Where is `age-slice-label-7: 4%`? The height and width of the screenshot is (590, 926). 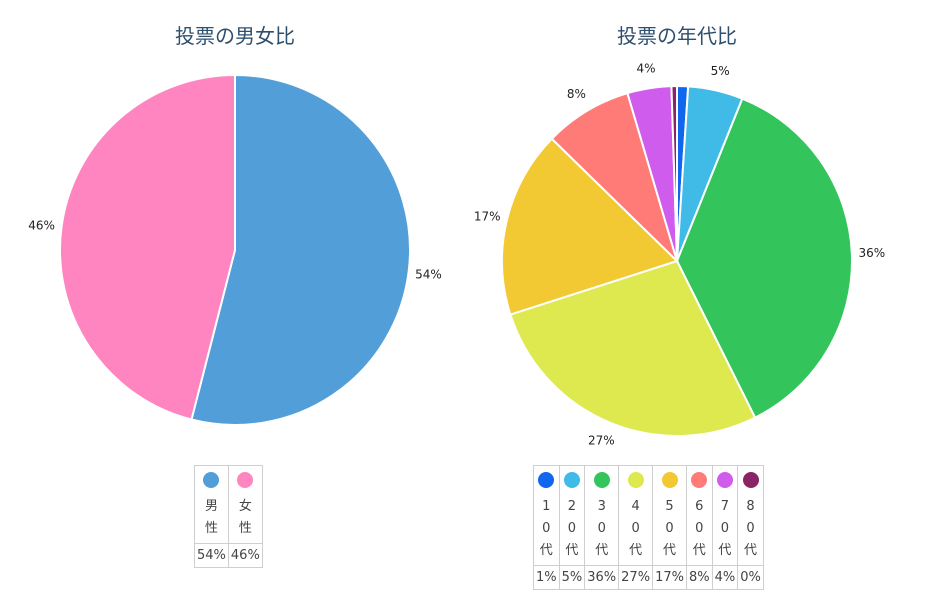
age-slice-label-7: 4% is located at coordinates (646, 68).